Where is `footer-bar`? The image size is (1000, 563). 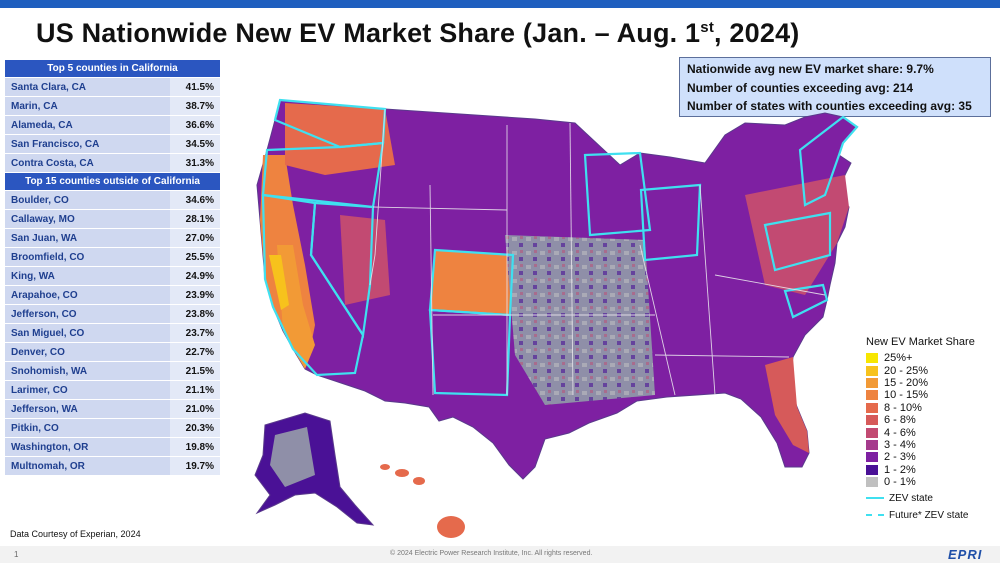 footer-bar is located at coordinates (500, 554).